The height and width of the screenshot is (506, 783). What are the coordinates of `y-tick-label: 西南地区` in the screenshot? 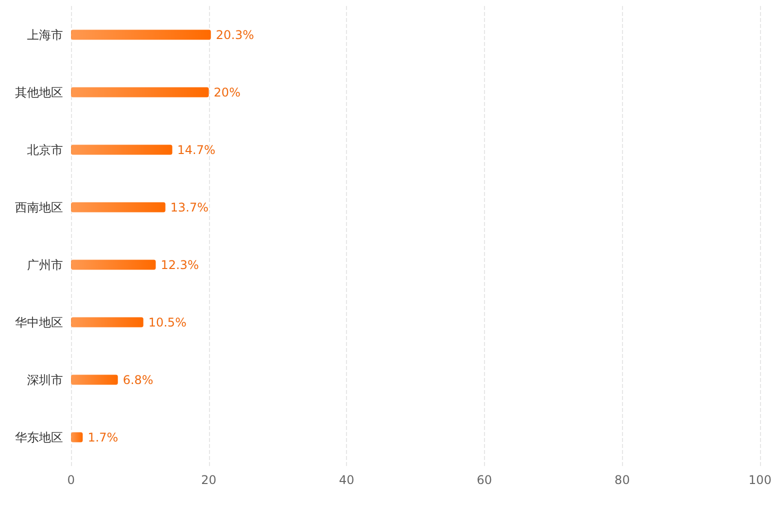 It's located at (39, 207).